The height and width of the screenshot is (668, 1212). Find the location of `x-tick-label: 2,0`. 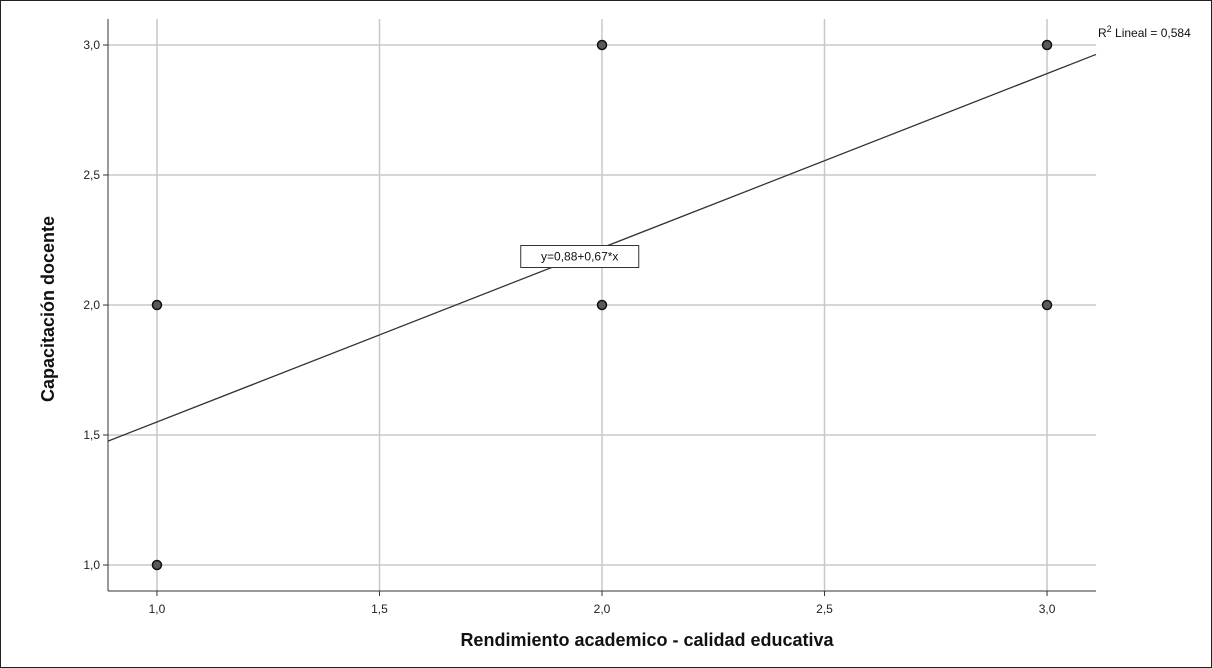

x-tick-label: 2,0 is located at coordinates (602, 609).